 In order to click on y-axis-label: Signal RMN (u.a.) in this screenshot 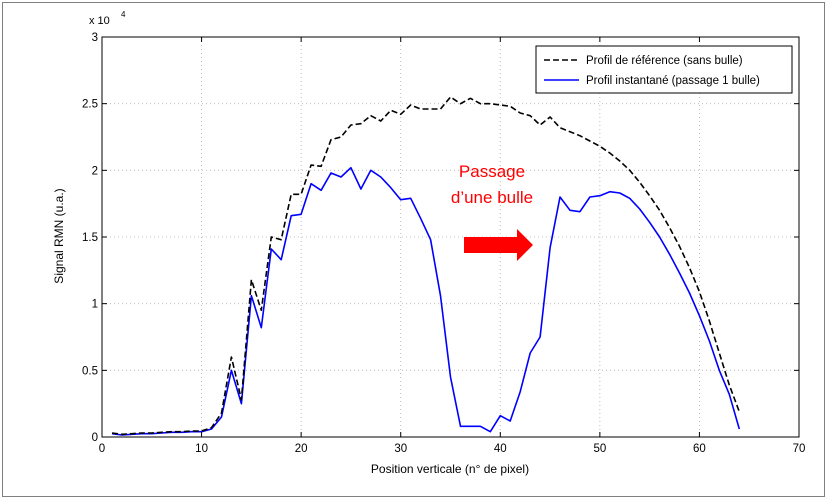, I will do `click(59, 235)`.